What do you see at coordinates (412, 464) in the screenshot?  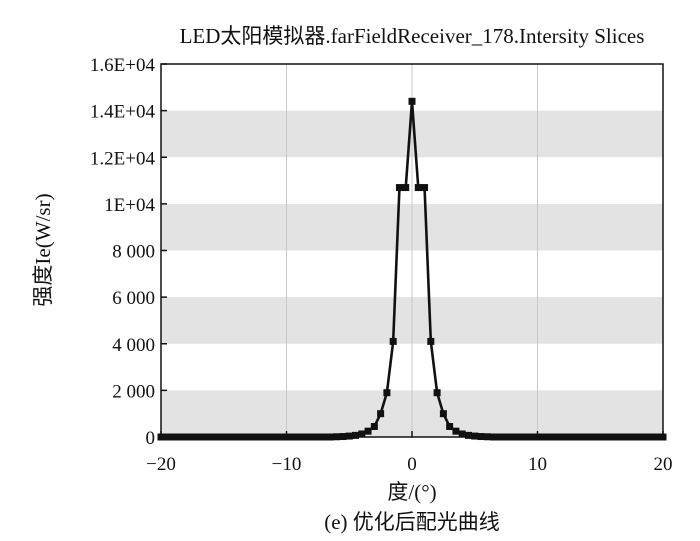 I see `x-tick-label: 0` at bounding box center [412, 464].